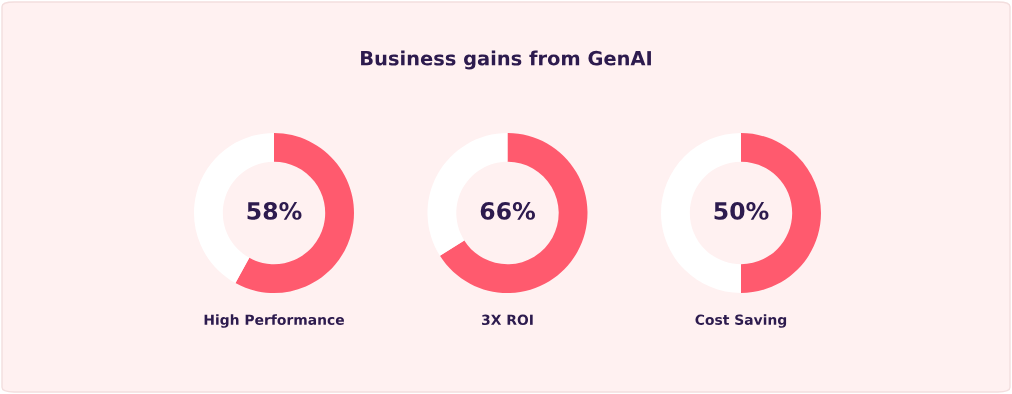  Describe the element at coordinates (741, 321) in the screenshot. I see `text: Cost Saving` at that location.